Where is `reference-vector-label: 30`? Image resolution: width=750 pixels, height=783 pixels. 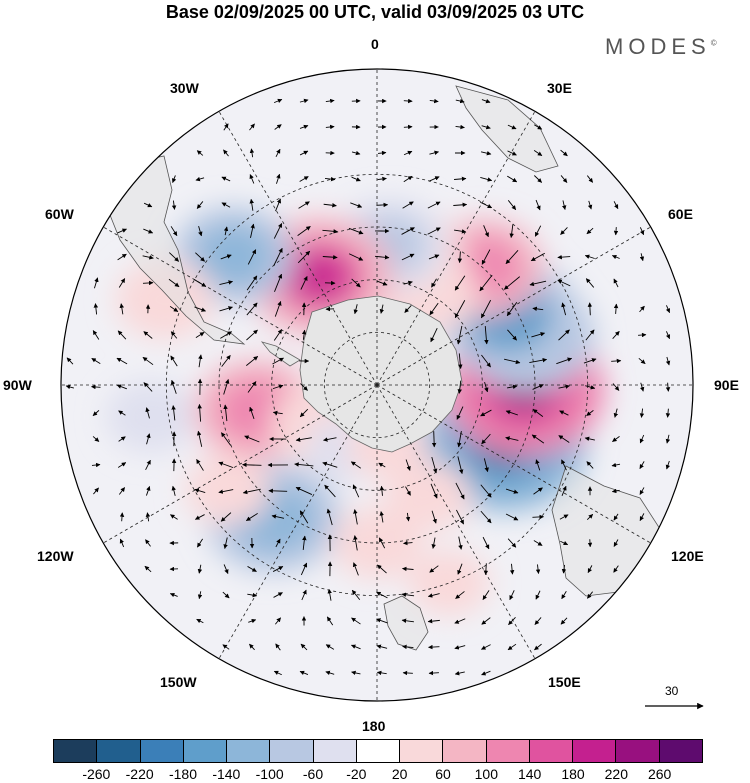
reference-vector-label: 30 is located at coordinates (672, 691).